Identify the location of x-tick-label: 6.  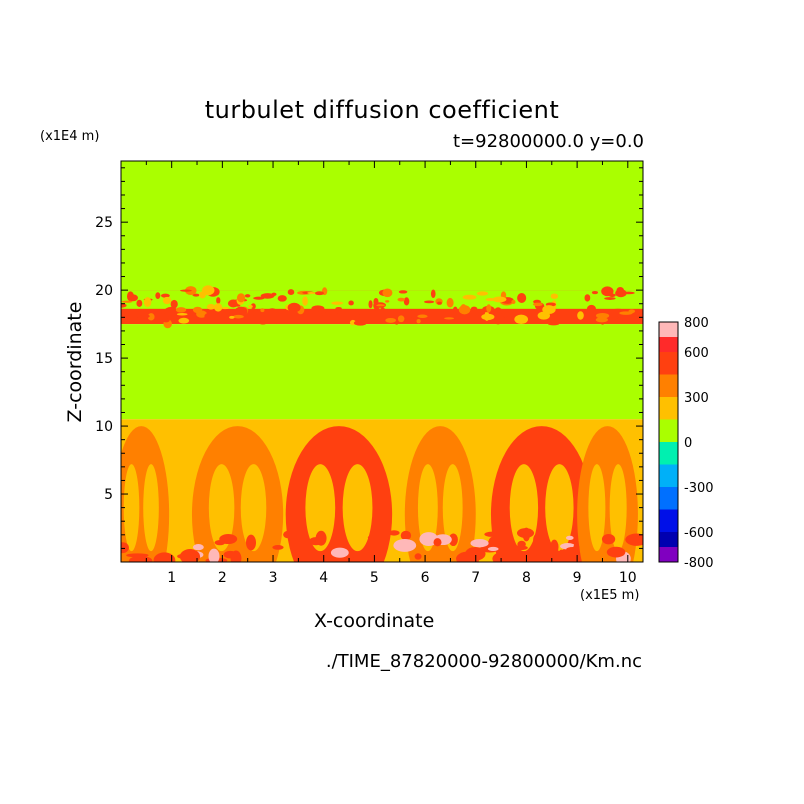
(425, 578).